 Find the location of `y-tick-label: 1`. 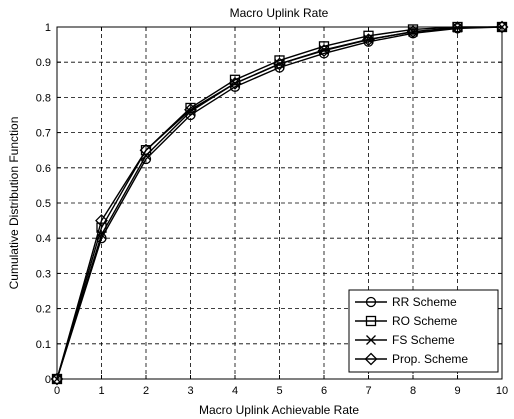

y-tick-label: 1 is located at coordinates (48, 28).